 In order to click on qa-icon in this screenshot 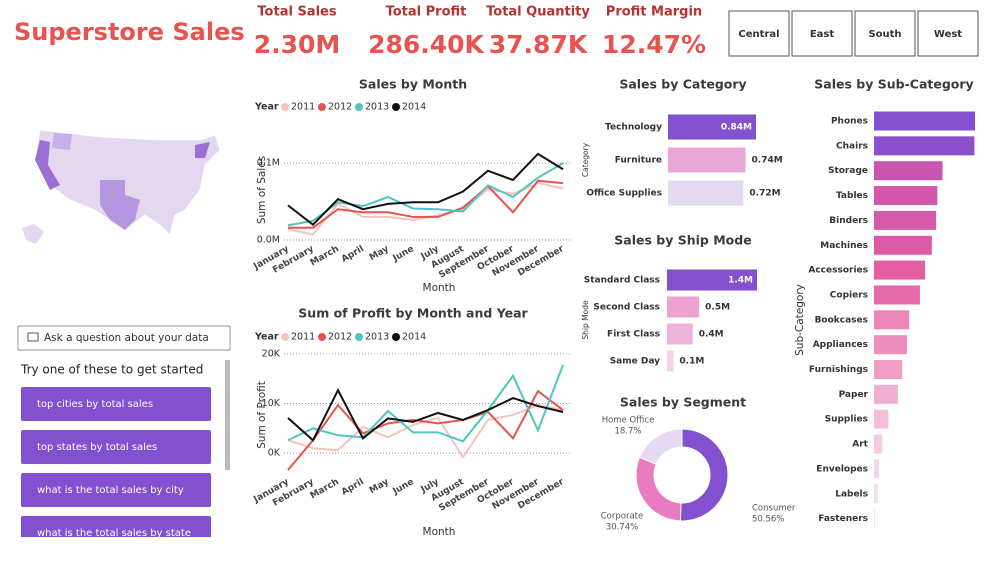, I will do `click(33, 337)`.